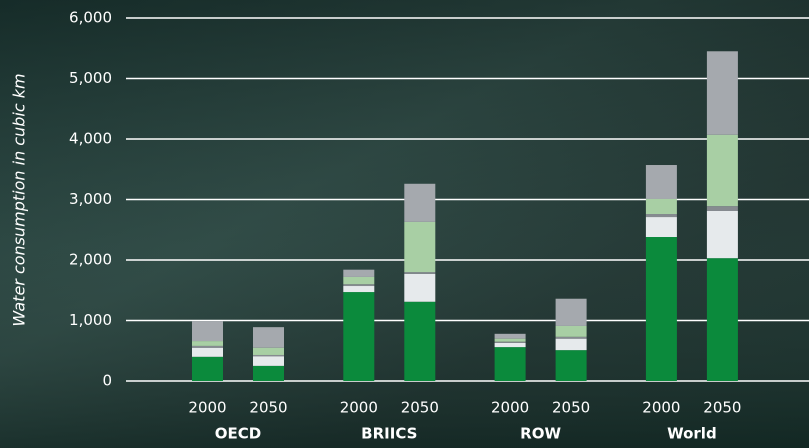 The height and width of the screenshot is (448, 809). What do you see at coordinates (692, 434) in the screenshot?
I see `group-label: World` at bounding box center [692, 434].